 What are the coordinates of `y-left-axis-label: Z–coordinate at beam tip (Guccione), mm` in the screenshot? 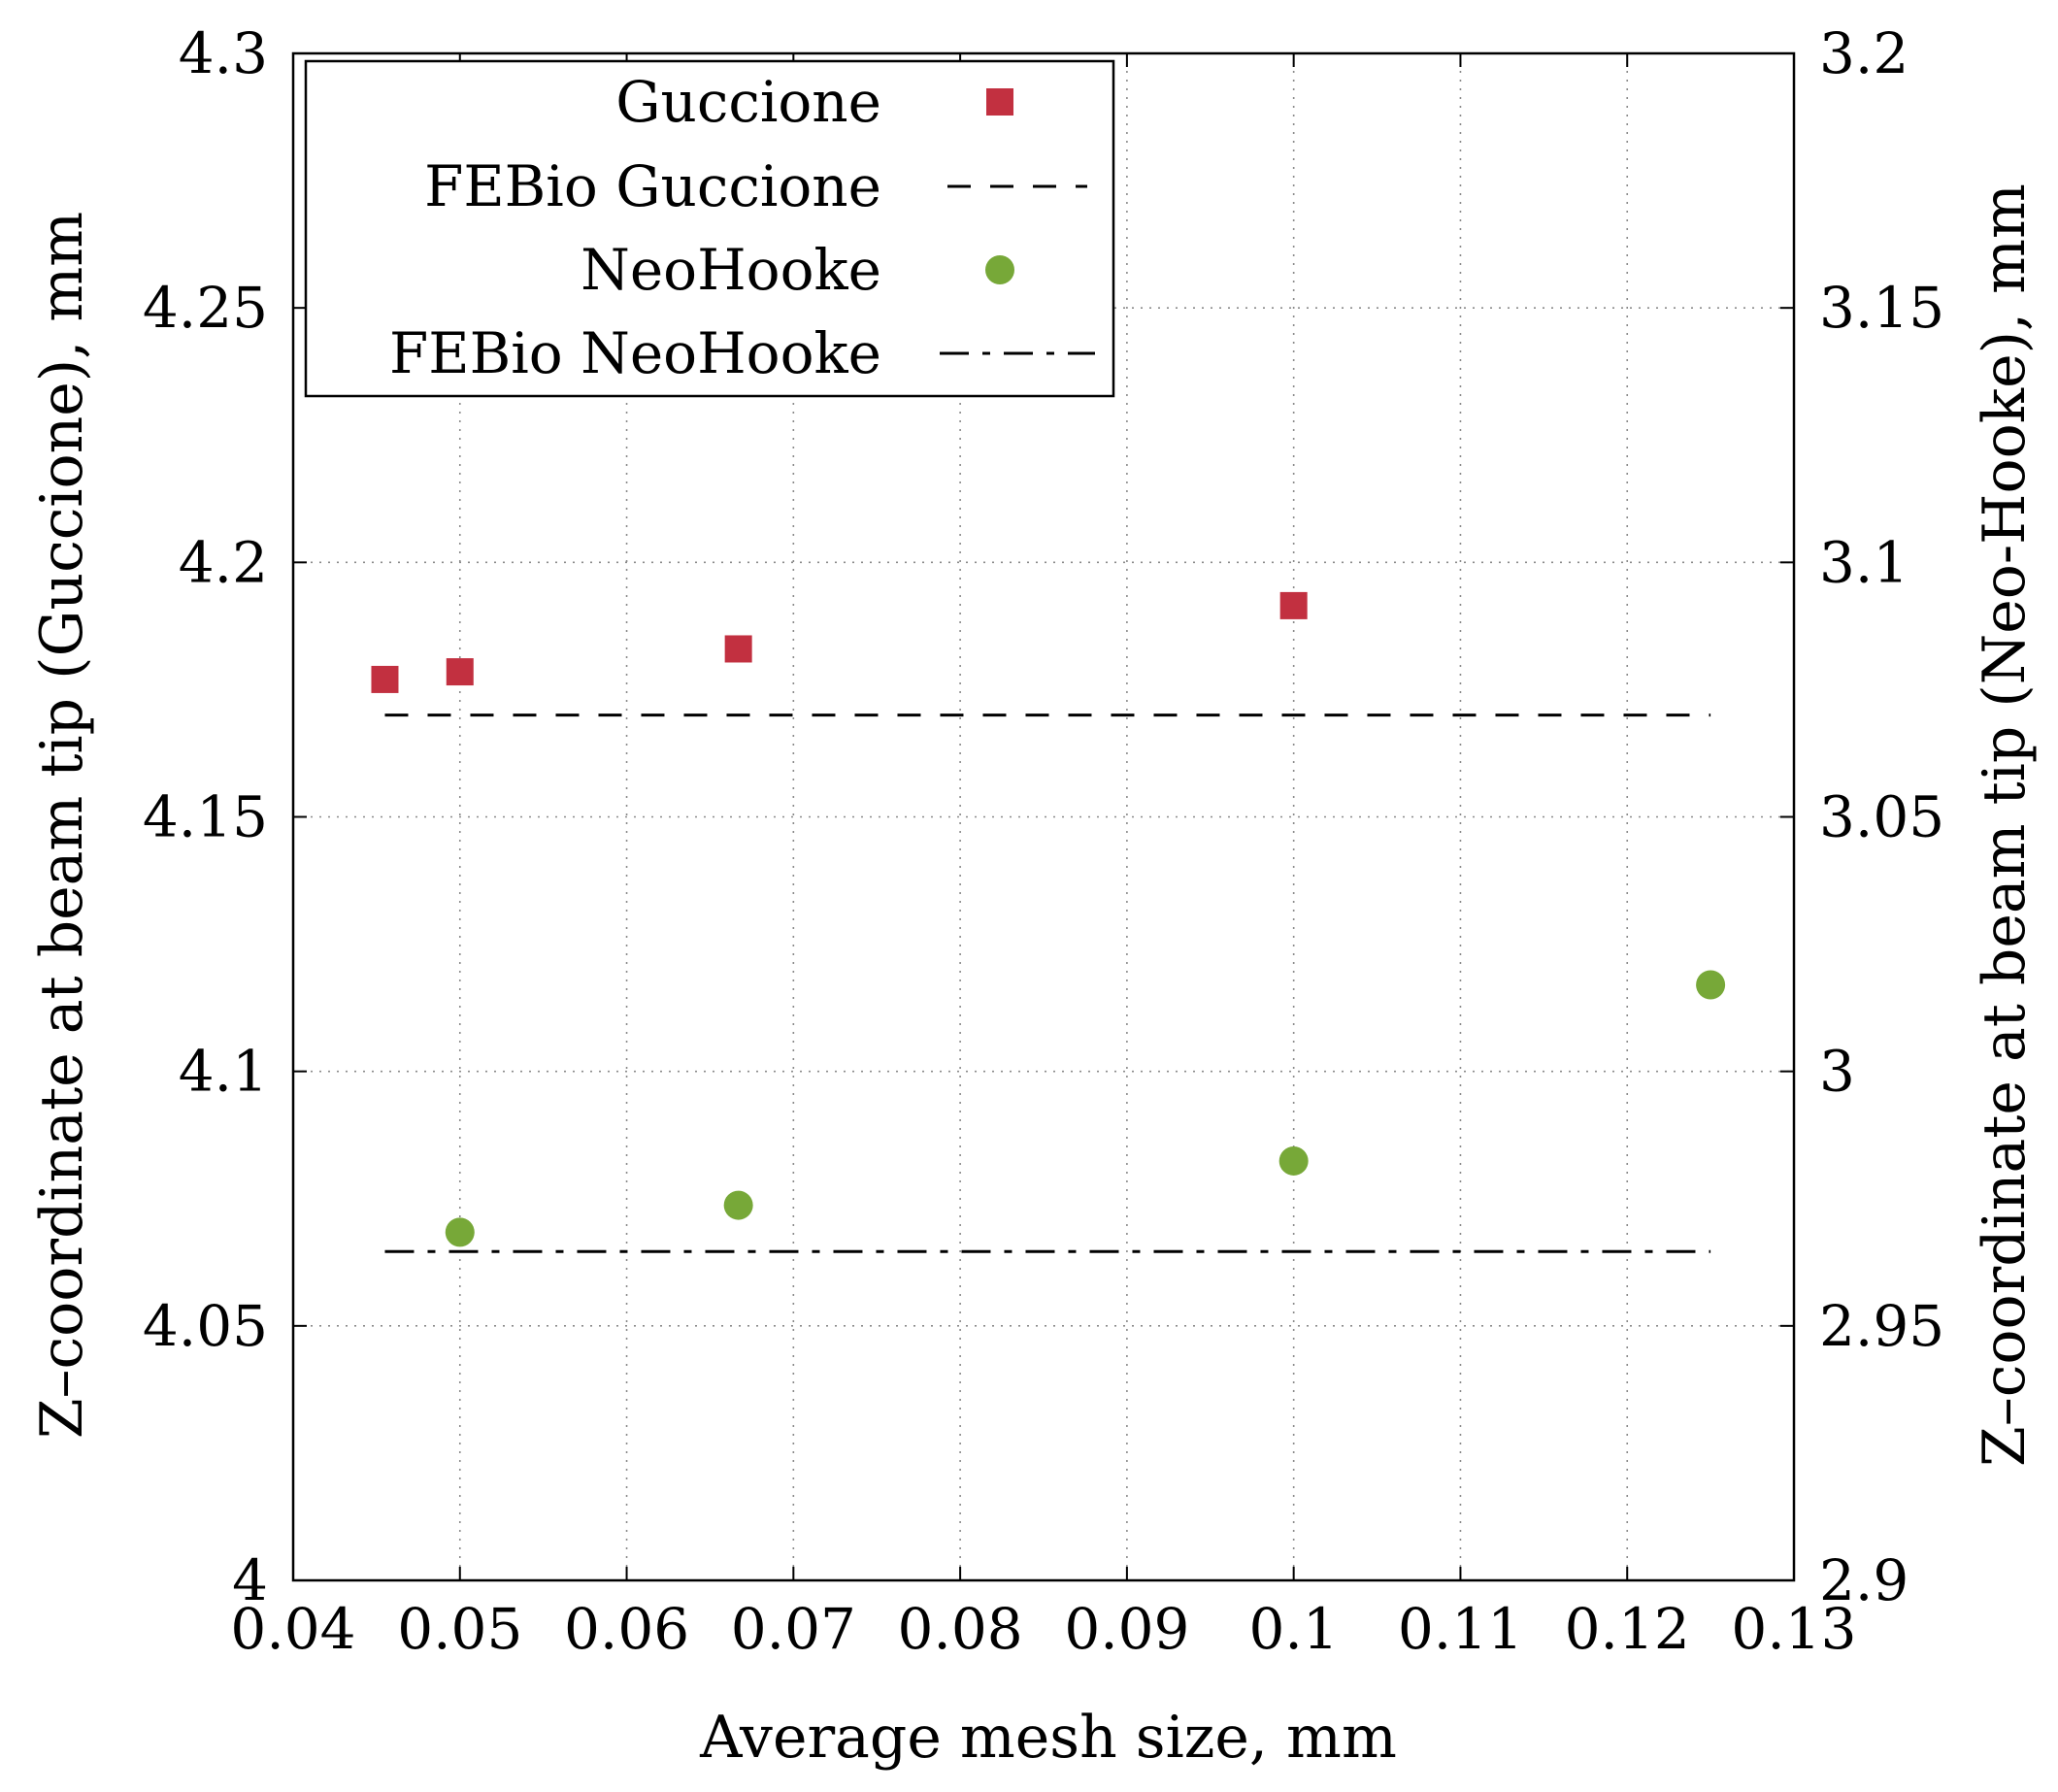 It's located at (62, 826).